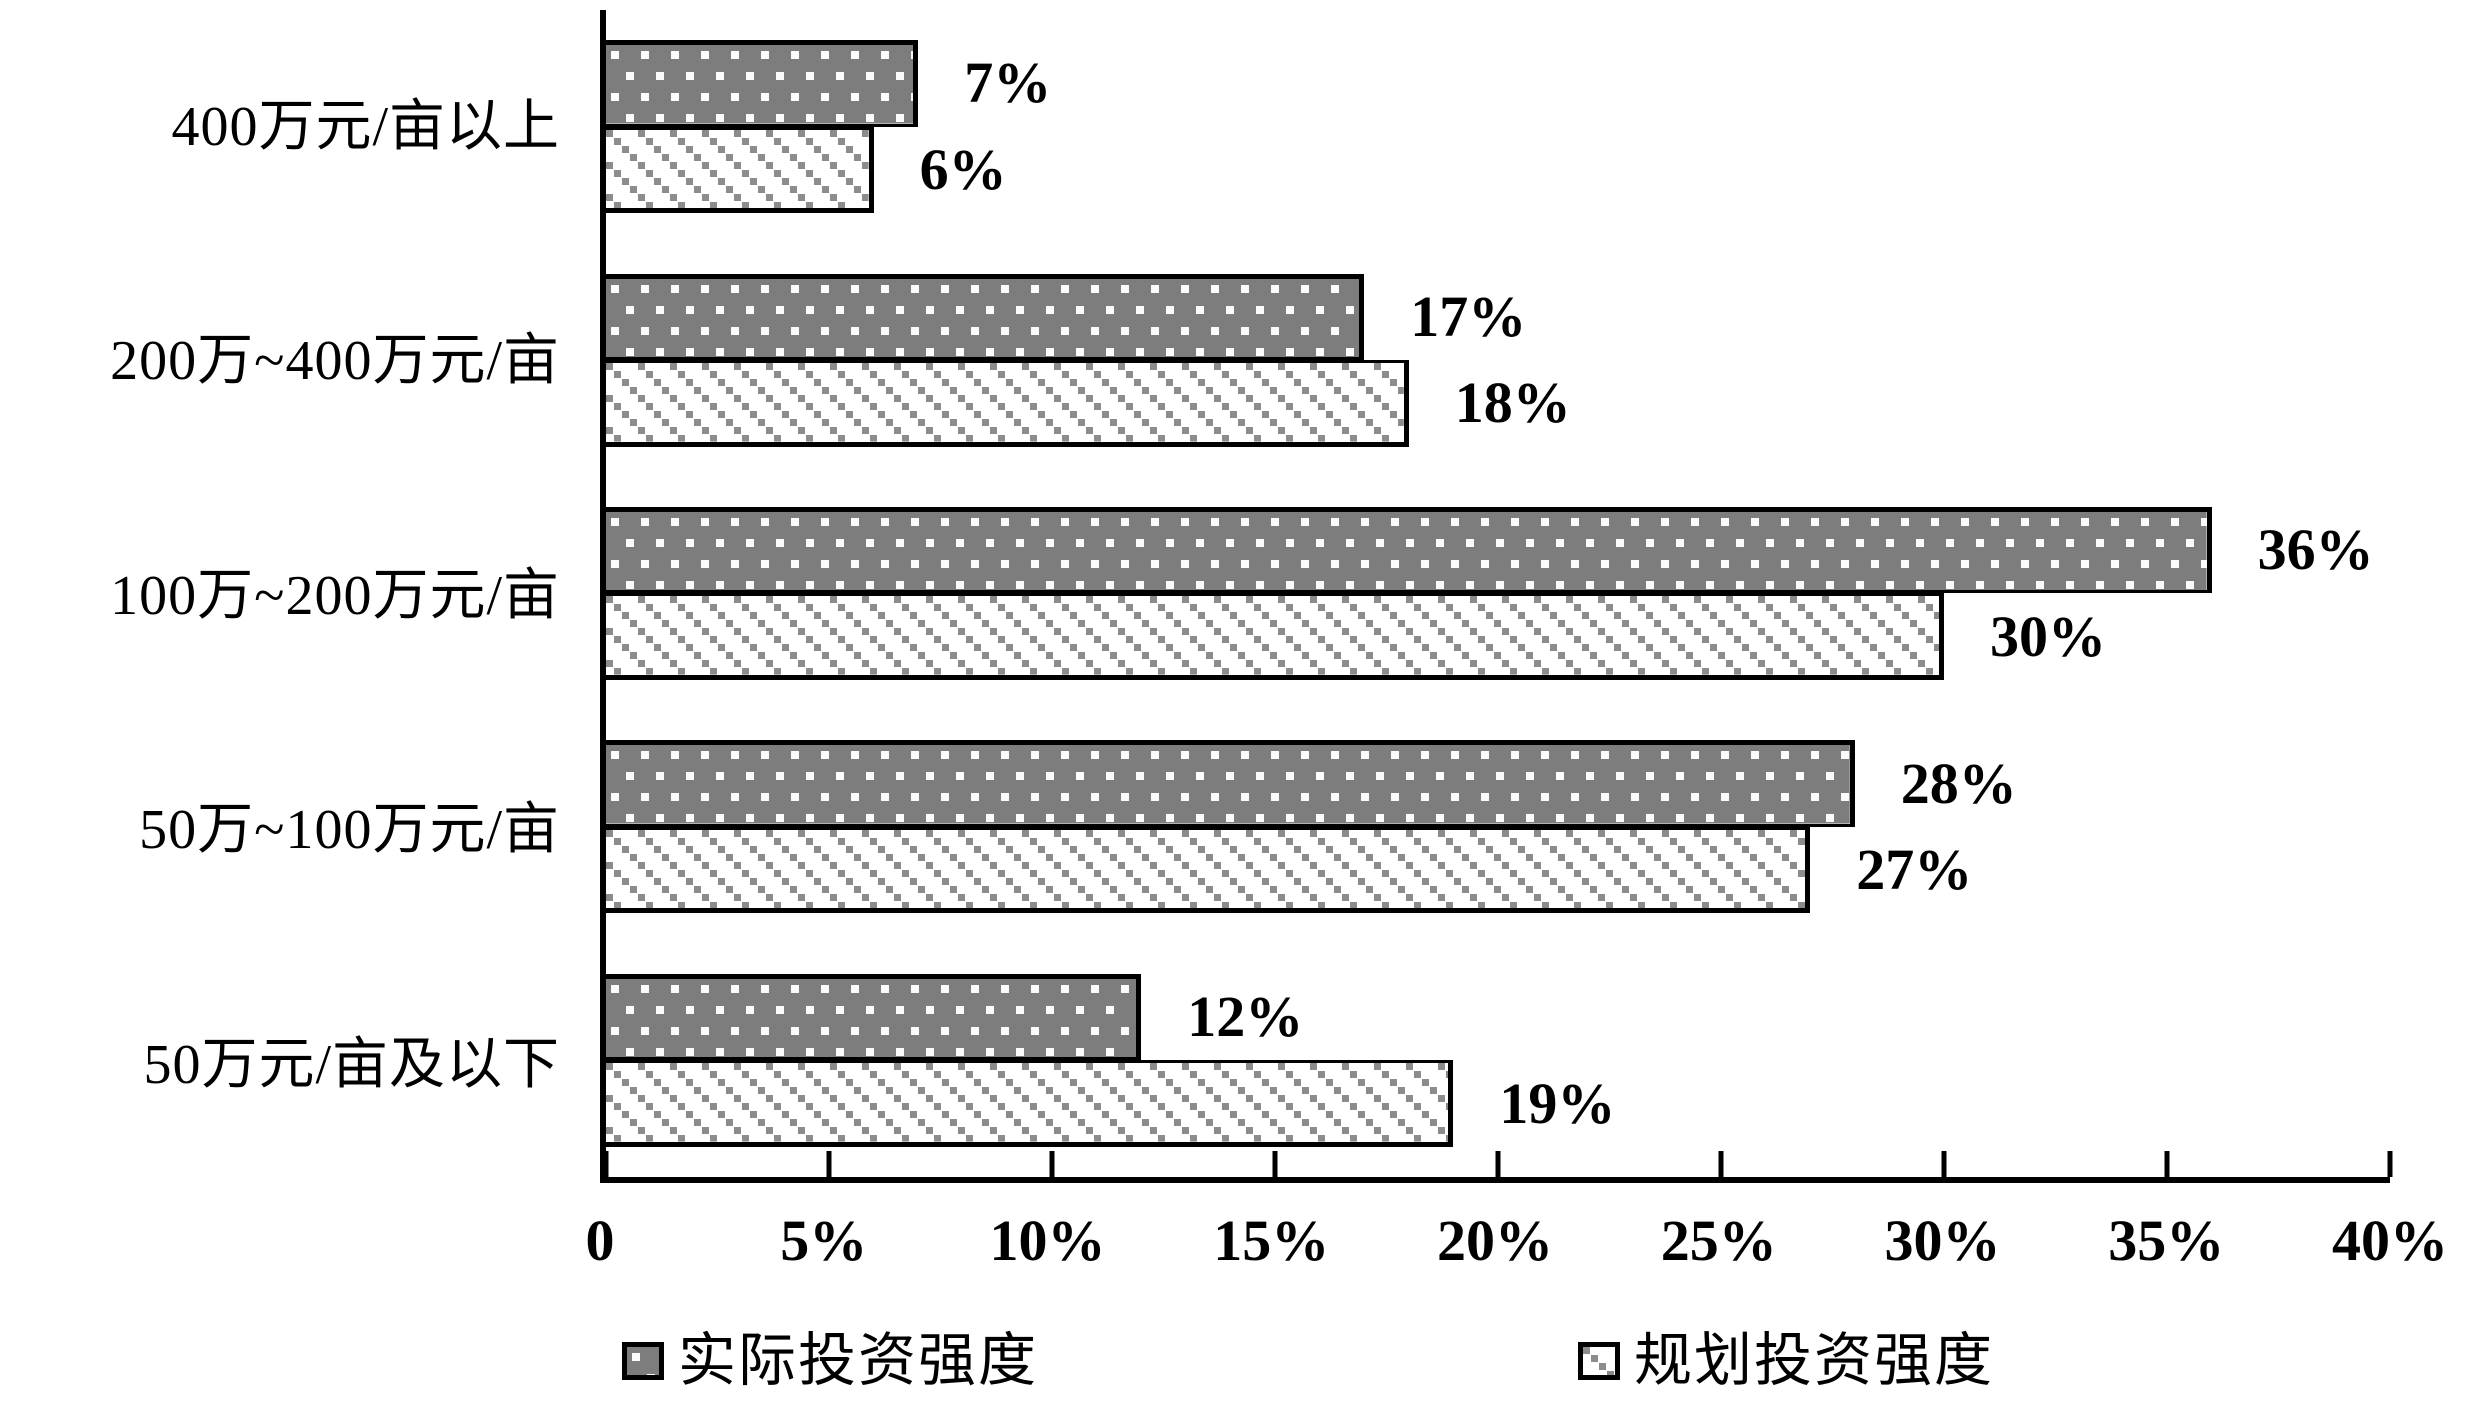 This screenshot has width=2468, height=1424. Describe the element at coordinates (1557, 1103) in the screenshot. I see `value-label-planned: 19%` at that location.